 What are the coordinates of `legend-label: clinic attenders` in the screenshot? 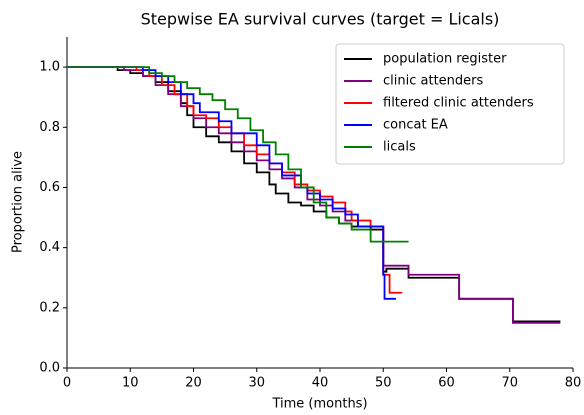 It's located at (433, 81).